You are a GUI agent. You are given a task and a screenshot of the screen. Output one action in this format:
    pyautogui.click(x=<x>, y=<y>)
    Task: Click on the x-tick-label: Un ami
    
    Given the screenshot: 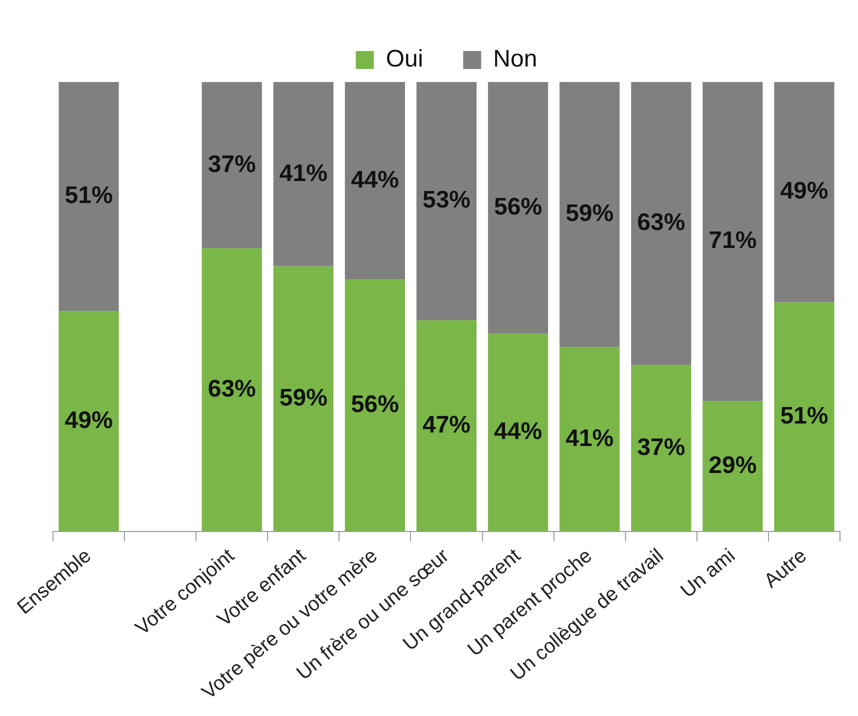 What is the action you would take?
    pyautogui.click(x=708, y=573)
    